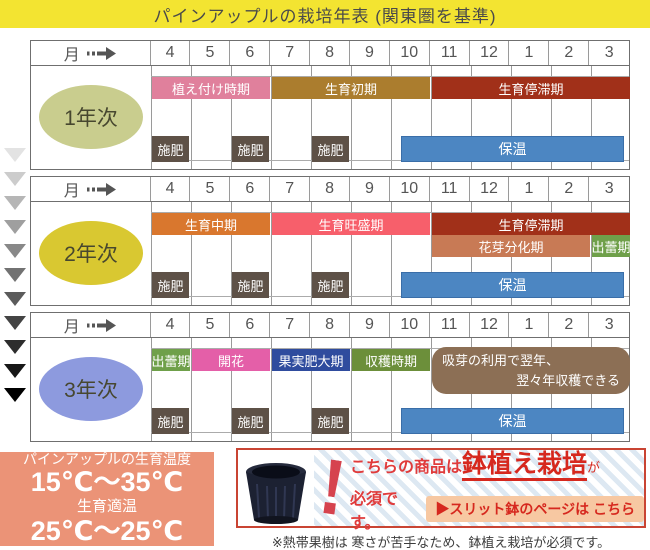  Describe the element at coordinates (525, 465) in the screenshot. I see `notice-emphasis: 鉢植え栽培` at that location.